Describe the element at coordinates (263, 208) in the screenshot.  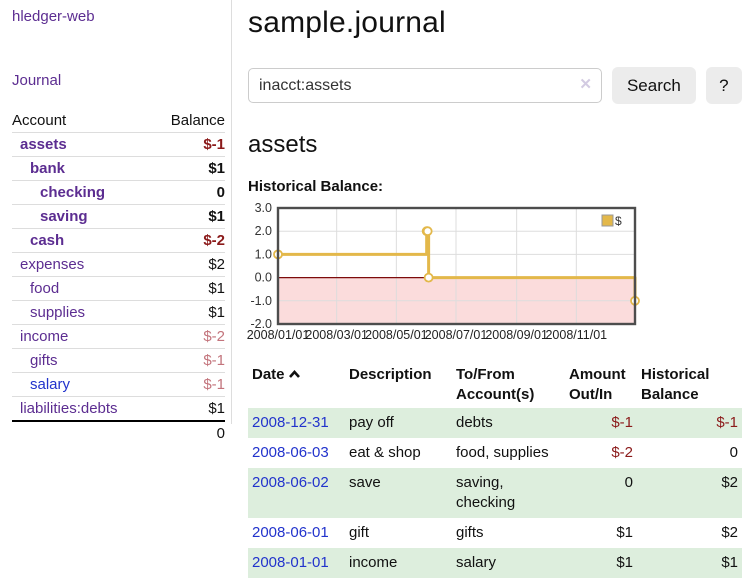
I see `svg-text: 3.0` at that location.